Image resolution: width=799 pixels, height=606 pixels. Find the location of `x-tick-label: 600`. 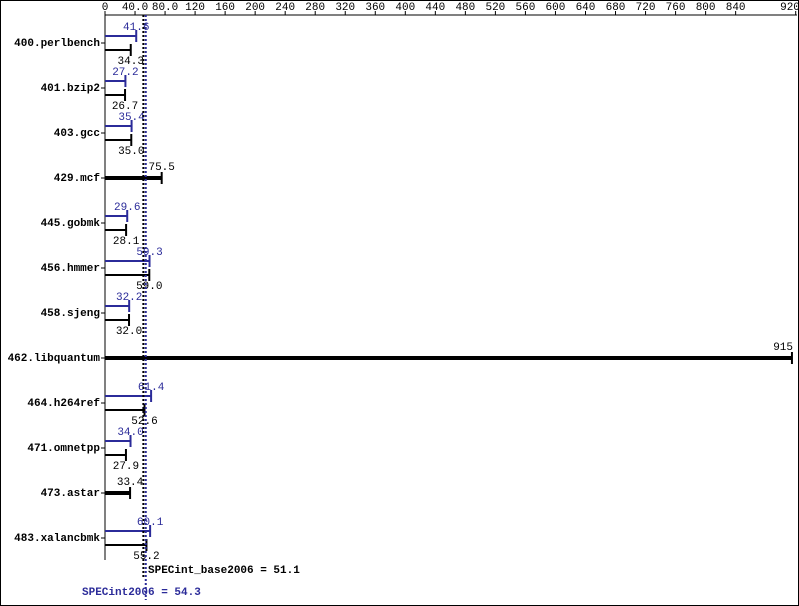

x-tick-label: 600 is located at coordinates (556, 8).